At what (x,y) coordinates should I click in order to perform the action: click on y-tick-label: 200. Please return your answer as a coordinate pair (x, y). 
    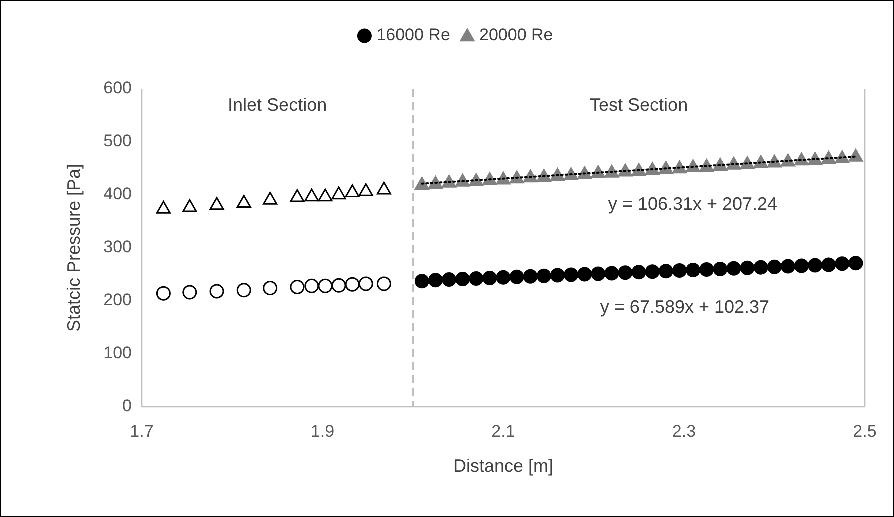
    Looking at the image, I should click on (118, 300).